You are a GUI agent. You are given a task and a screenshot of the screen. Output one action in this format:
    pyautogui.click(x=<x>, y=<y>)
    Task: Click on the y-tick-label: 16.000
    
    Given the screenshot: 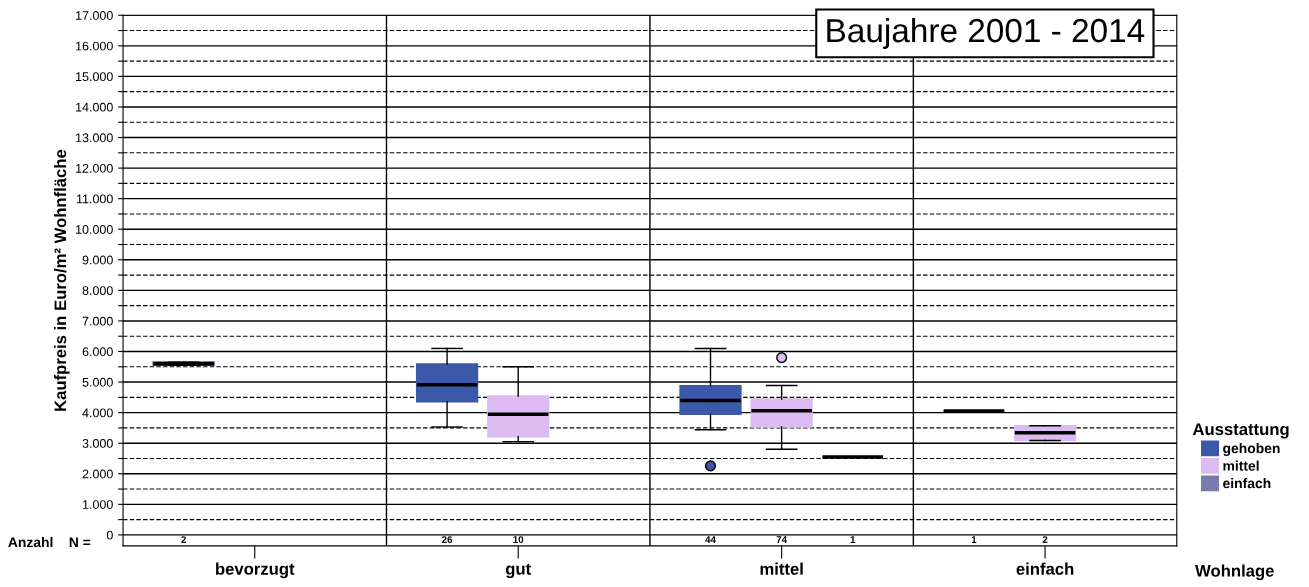 What is the action you would take?
    pyautogui.click(x=94, y=46)
    